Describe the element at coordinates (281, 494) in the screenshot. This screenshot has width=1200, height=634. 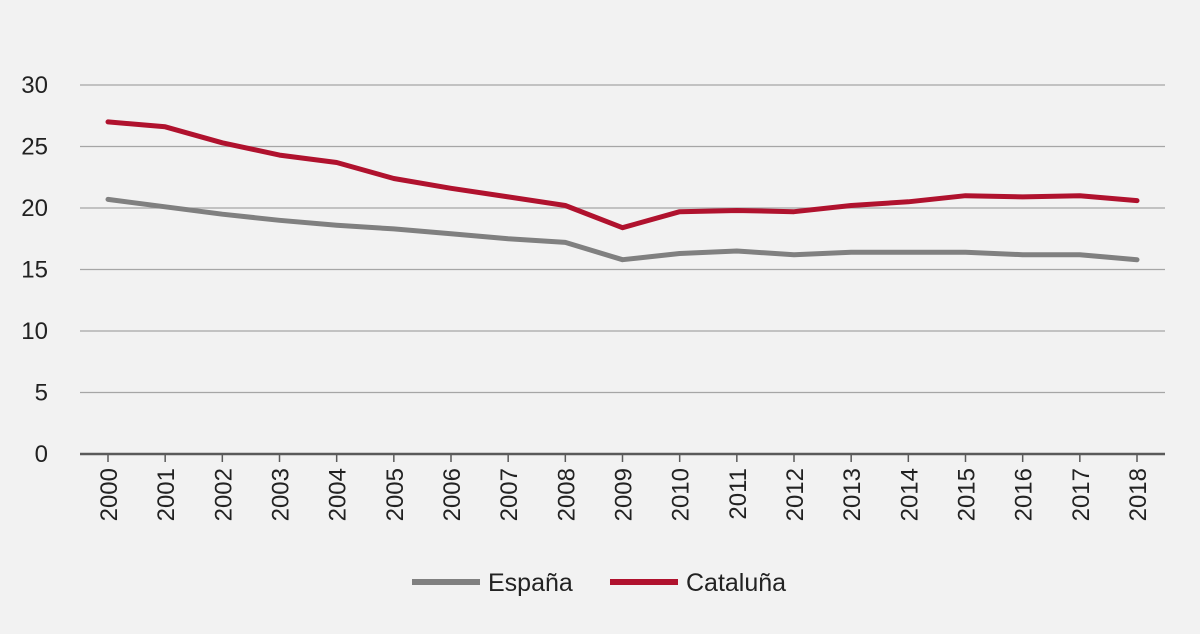
I see `x-tick-label: 2003` at that location.